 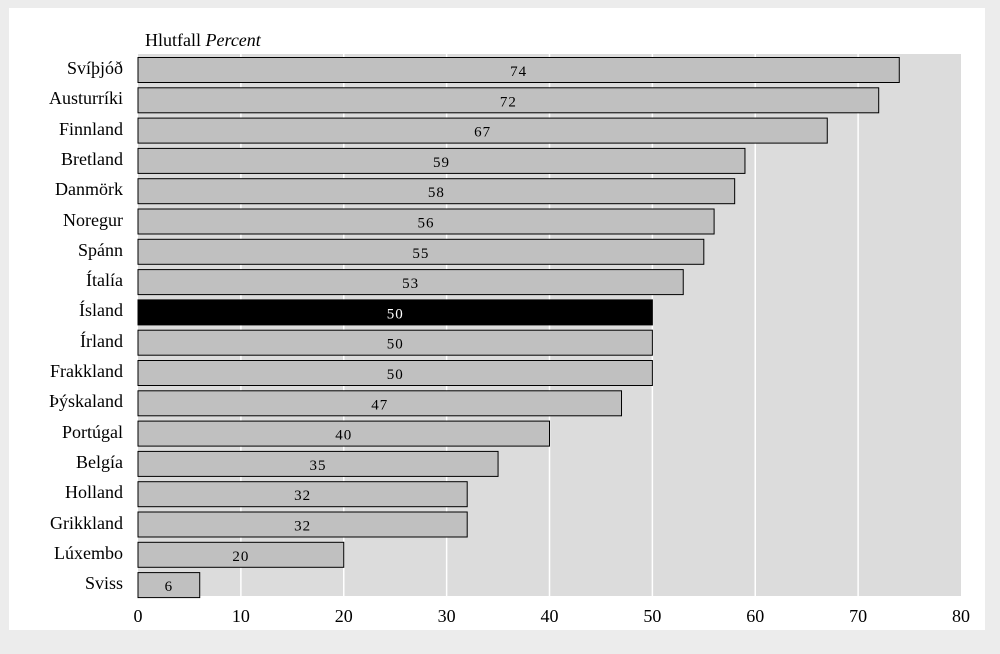 I want to click on category-label: Spánn, so click(x=100, y=249).